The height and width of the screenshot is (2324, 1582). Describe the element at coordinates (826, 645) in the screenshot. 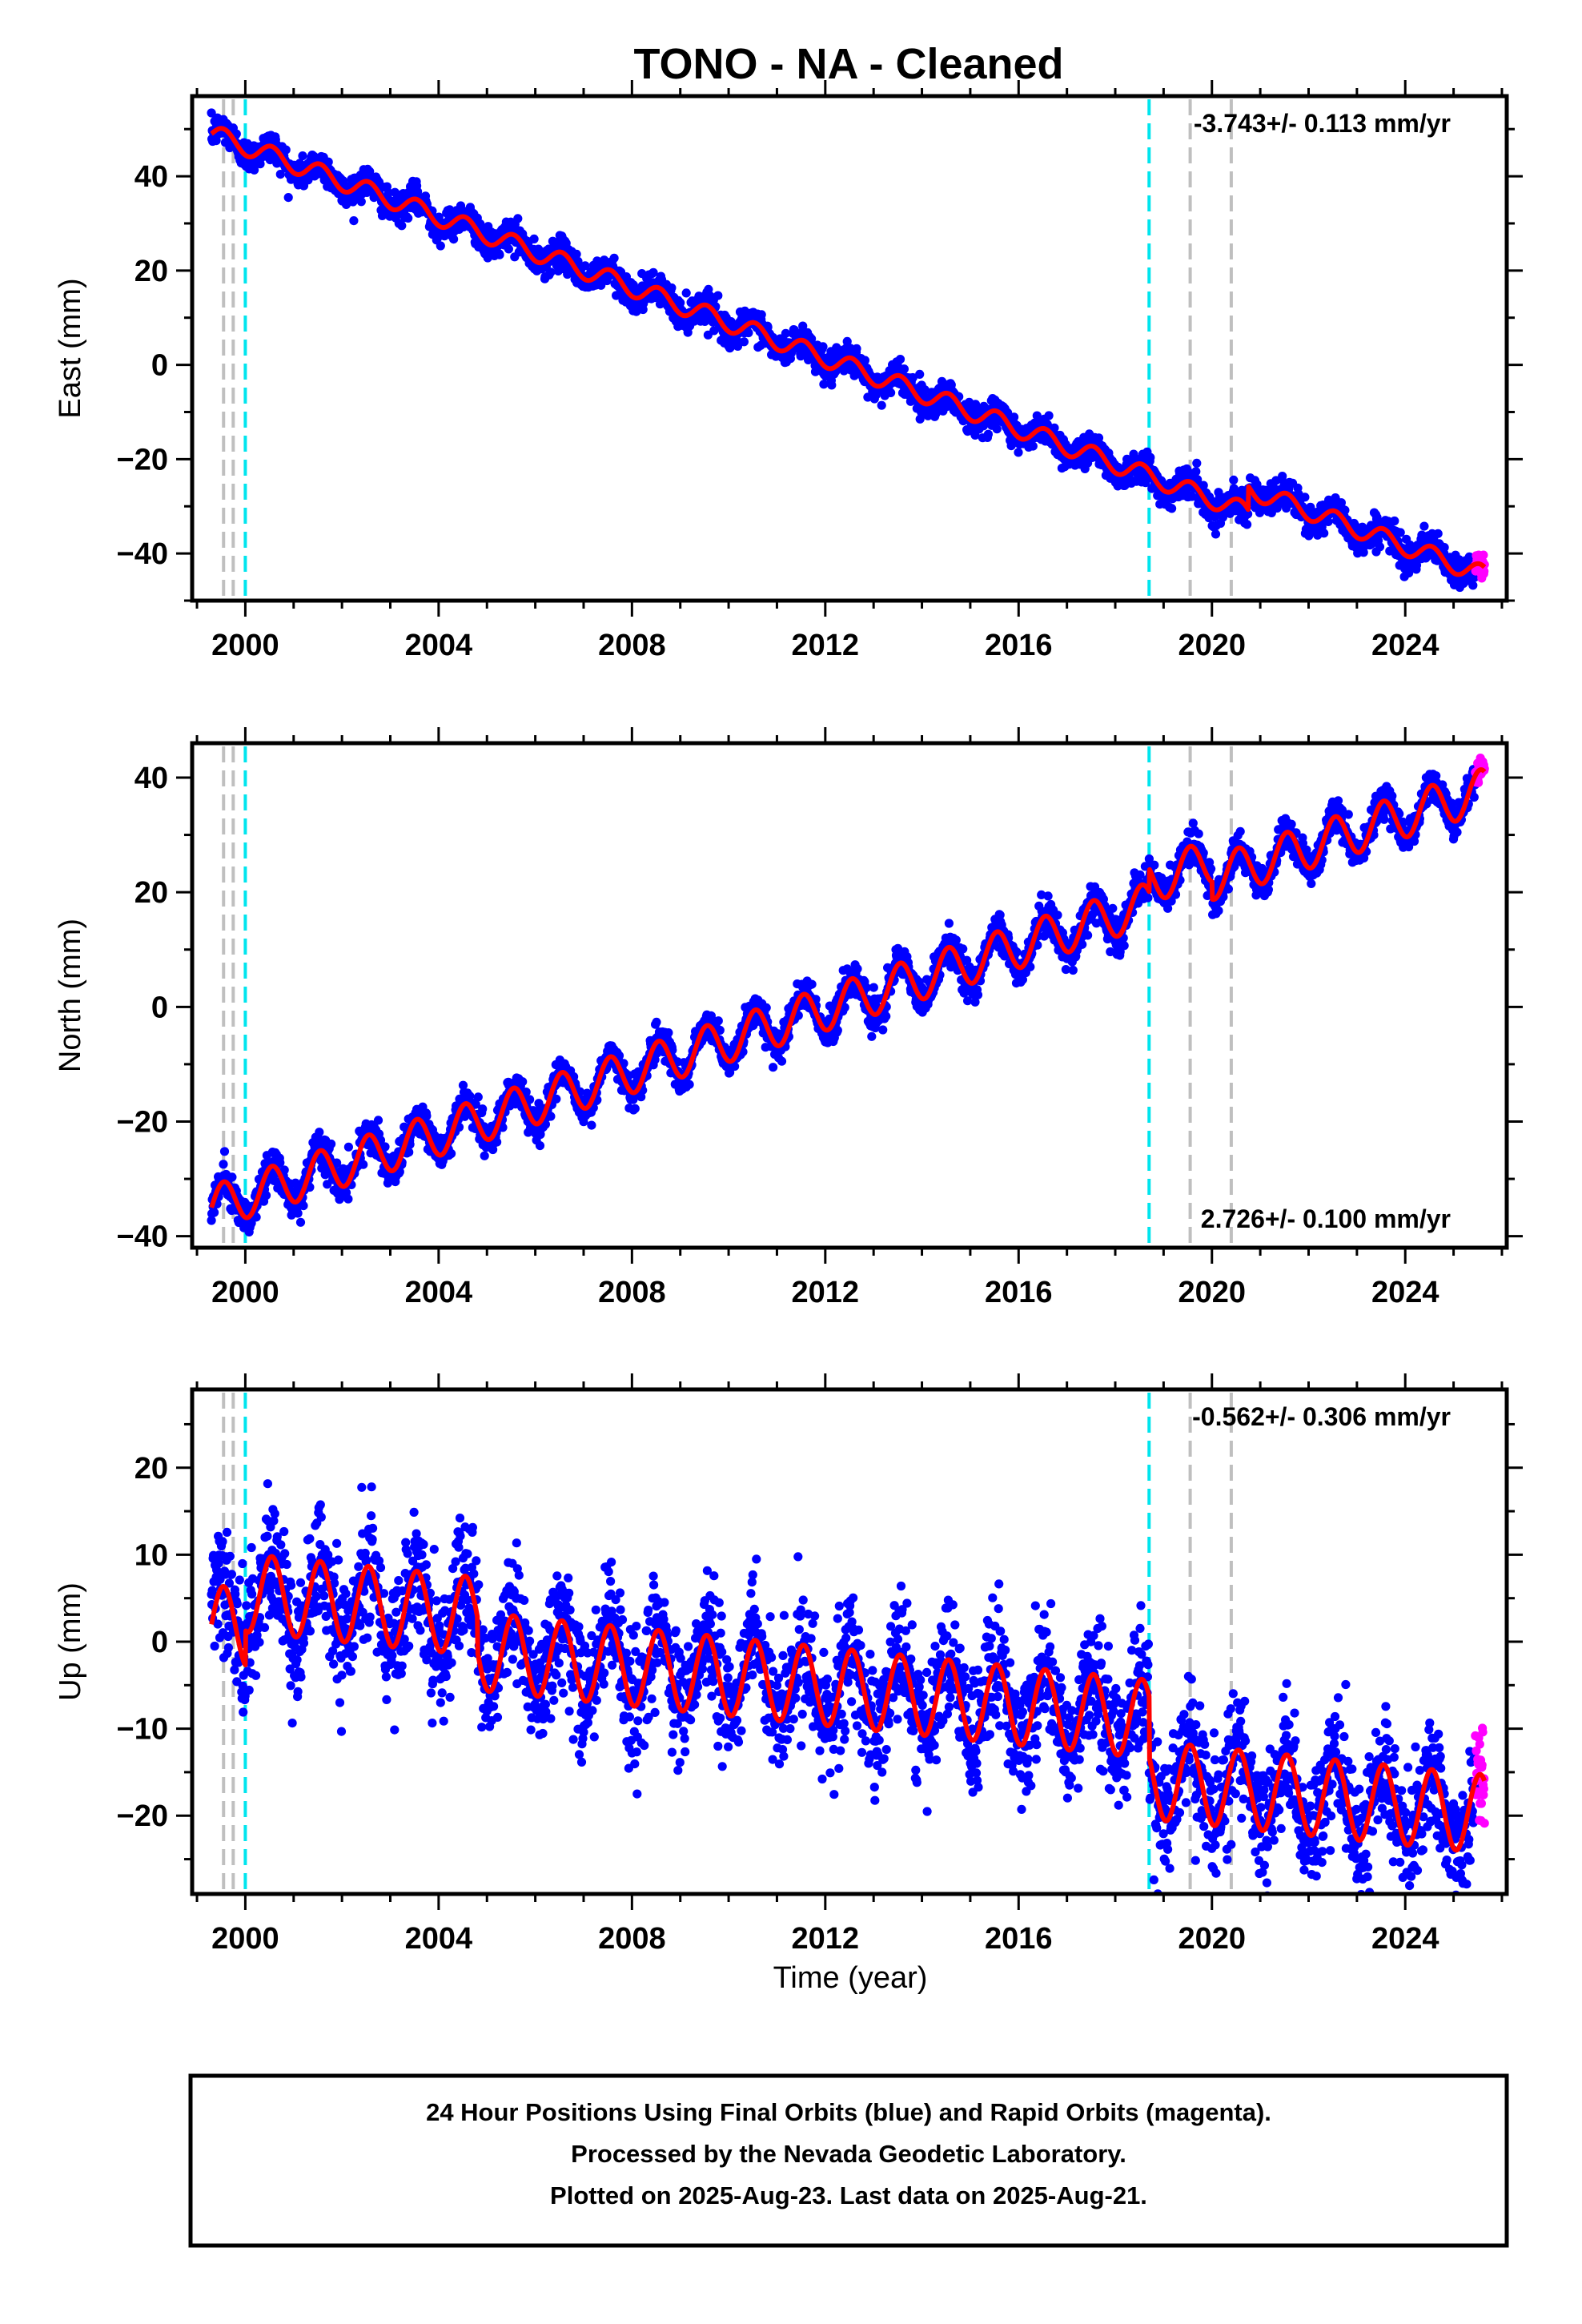

I see `x-tick-label: 2012` at that location.